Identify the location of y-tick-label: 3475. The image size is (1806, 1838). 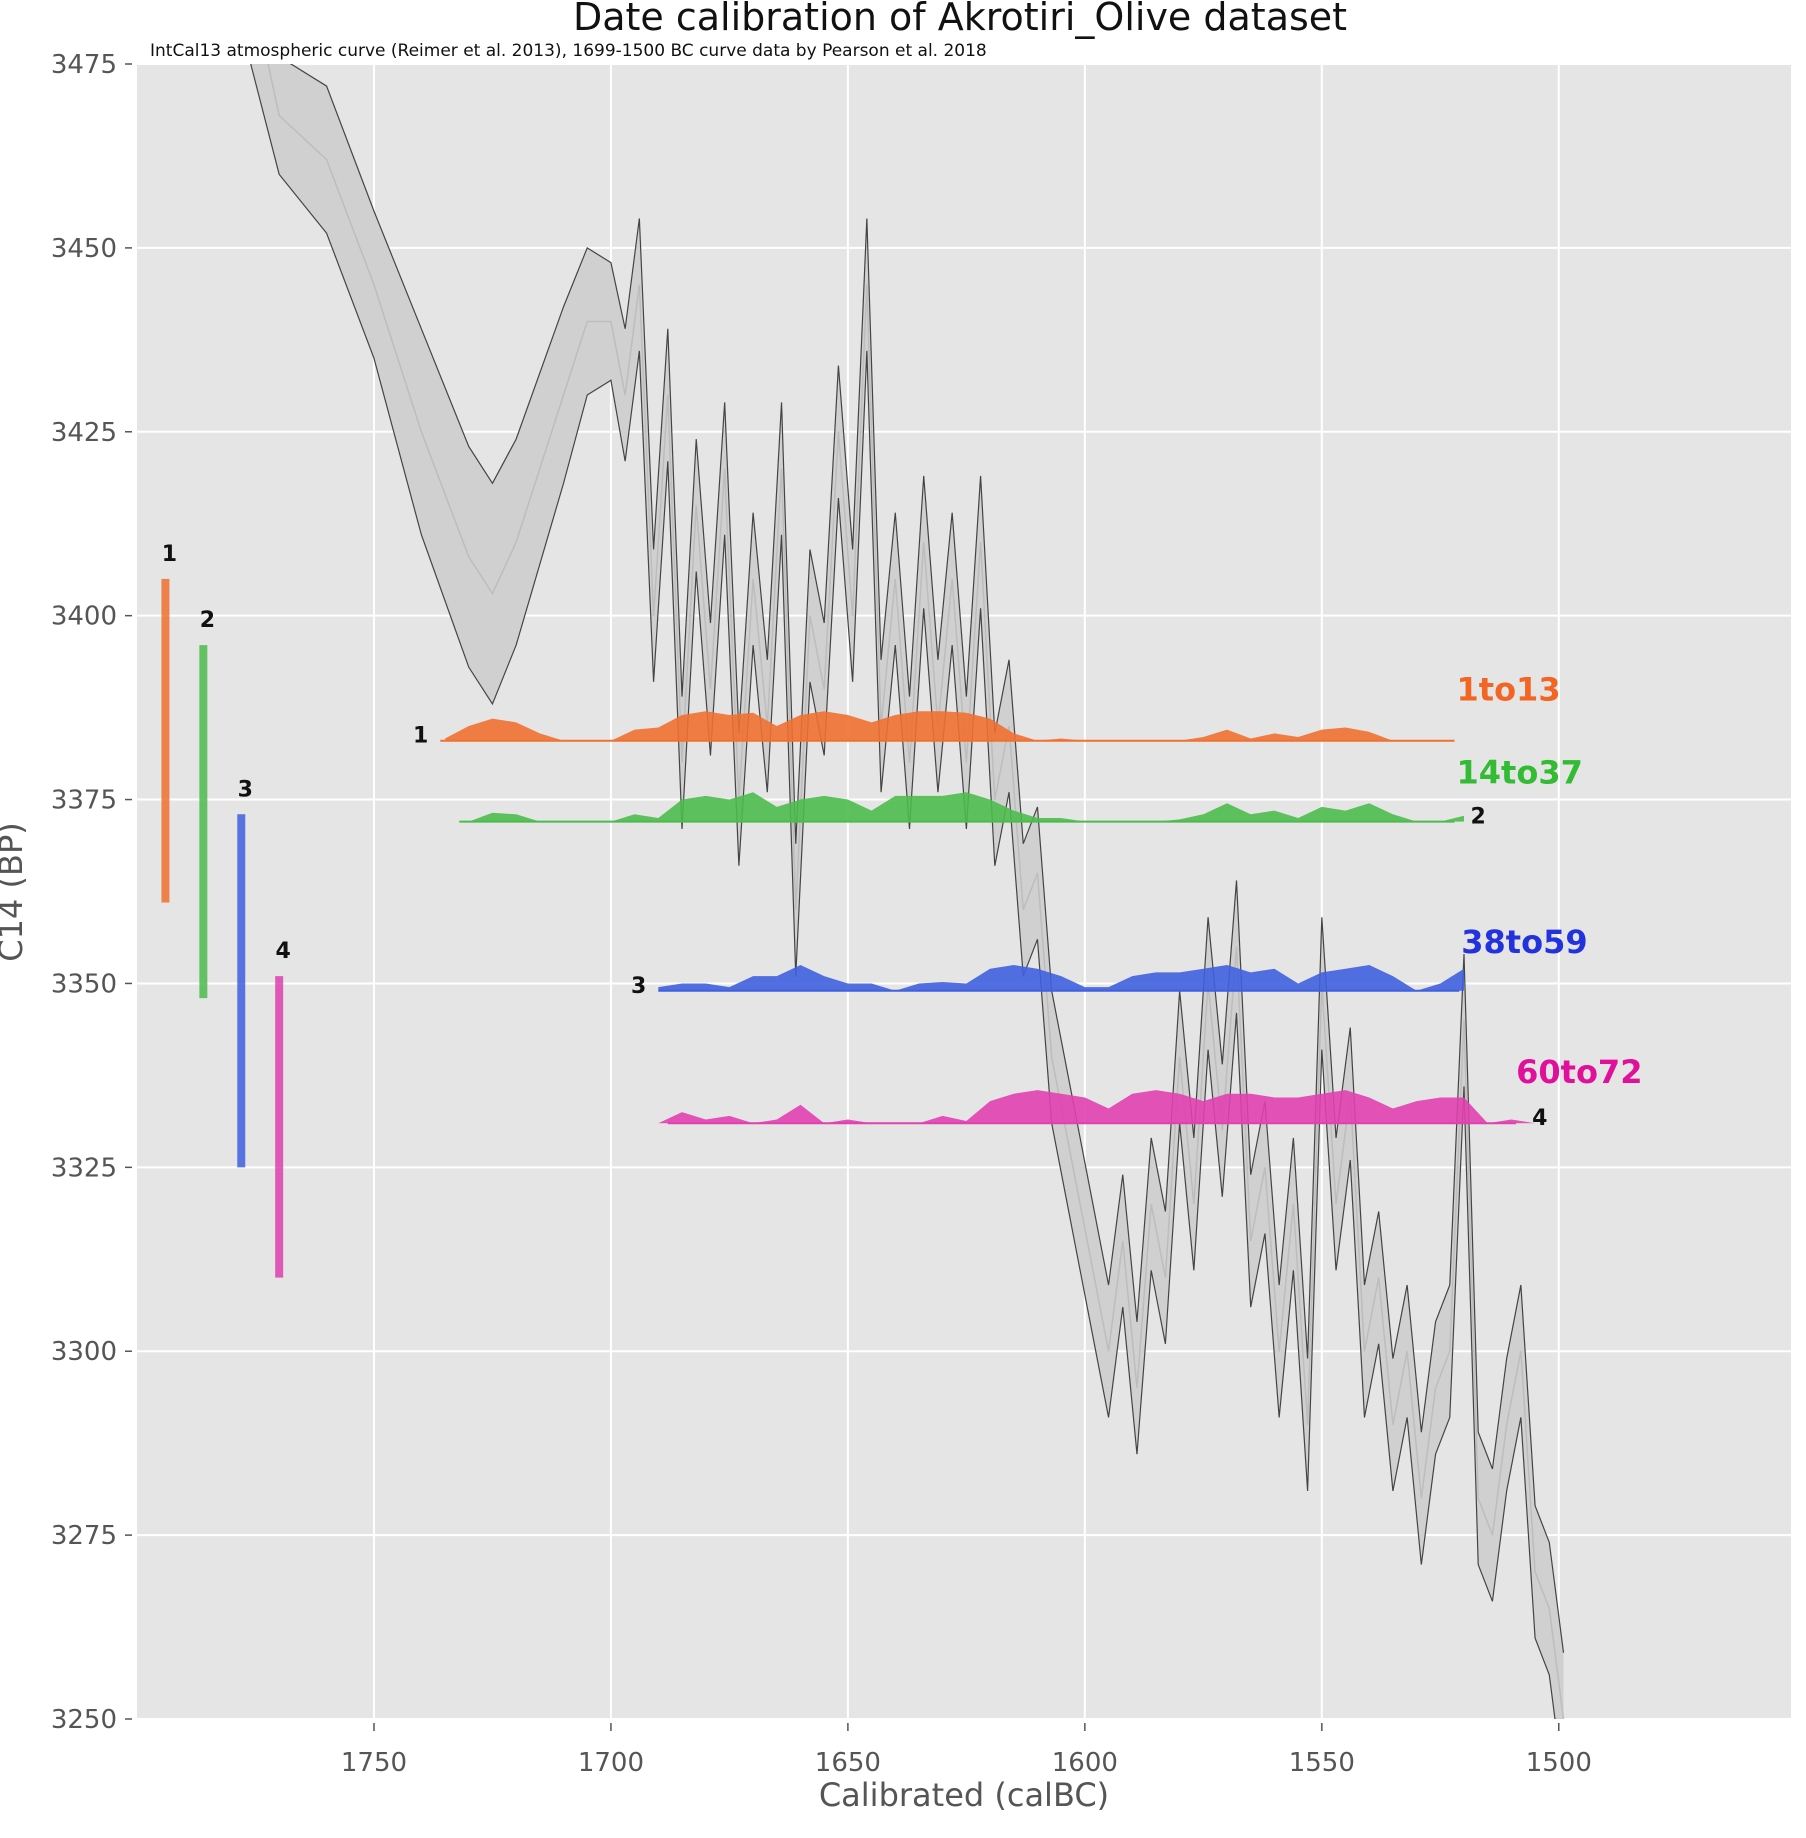
(84, 65).